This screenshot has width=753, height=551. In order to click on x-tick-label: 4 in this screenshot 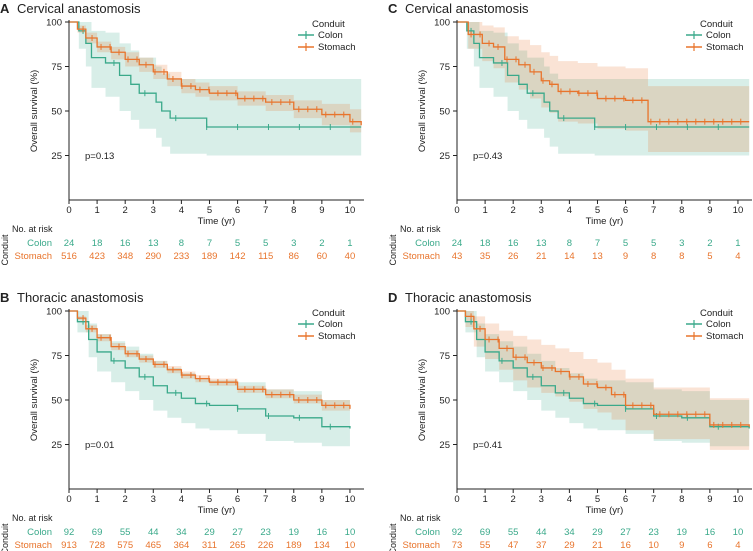, I will do `click(181, 499)`.